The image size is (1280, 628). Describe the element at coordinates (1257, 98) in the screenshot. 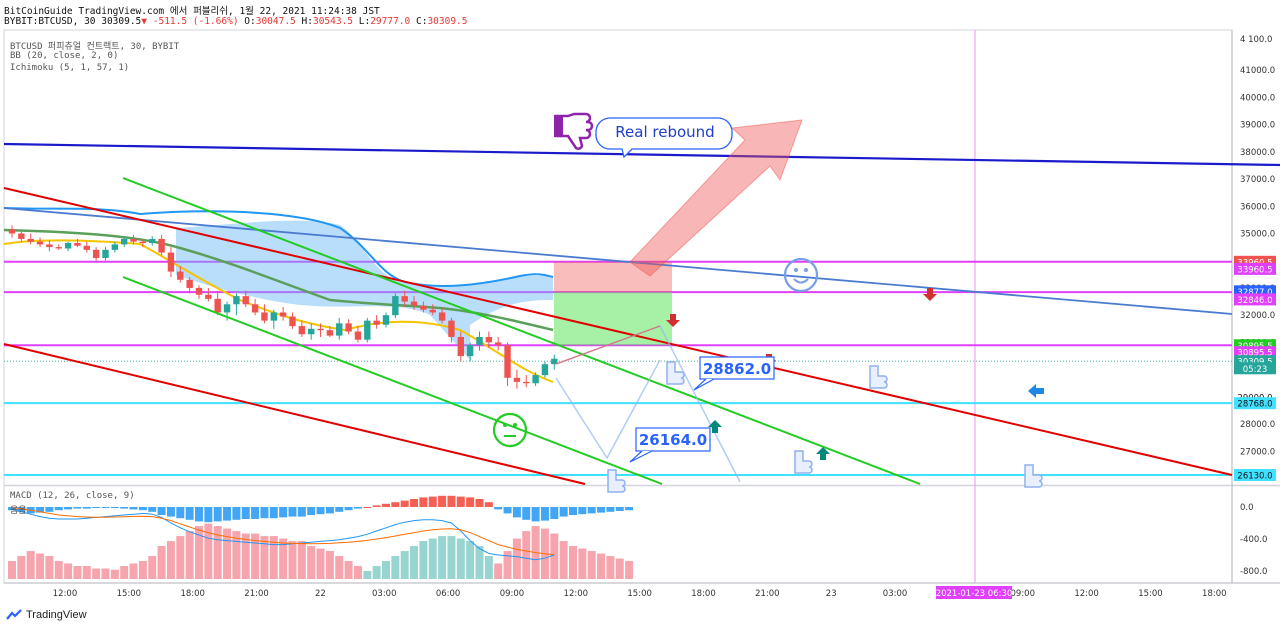

I see `price-tick-label: 40000.0` at that location.